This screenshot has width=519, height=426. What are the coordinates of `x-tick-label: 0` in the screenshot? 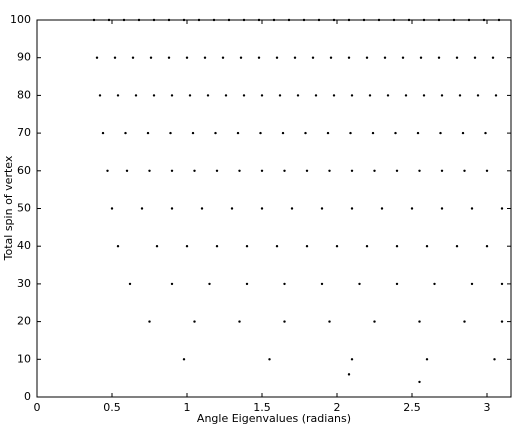 It's located at (37, 407).